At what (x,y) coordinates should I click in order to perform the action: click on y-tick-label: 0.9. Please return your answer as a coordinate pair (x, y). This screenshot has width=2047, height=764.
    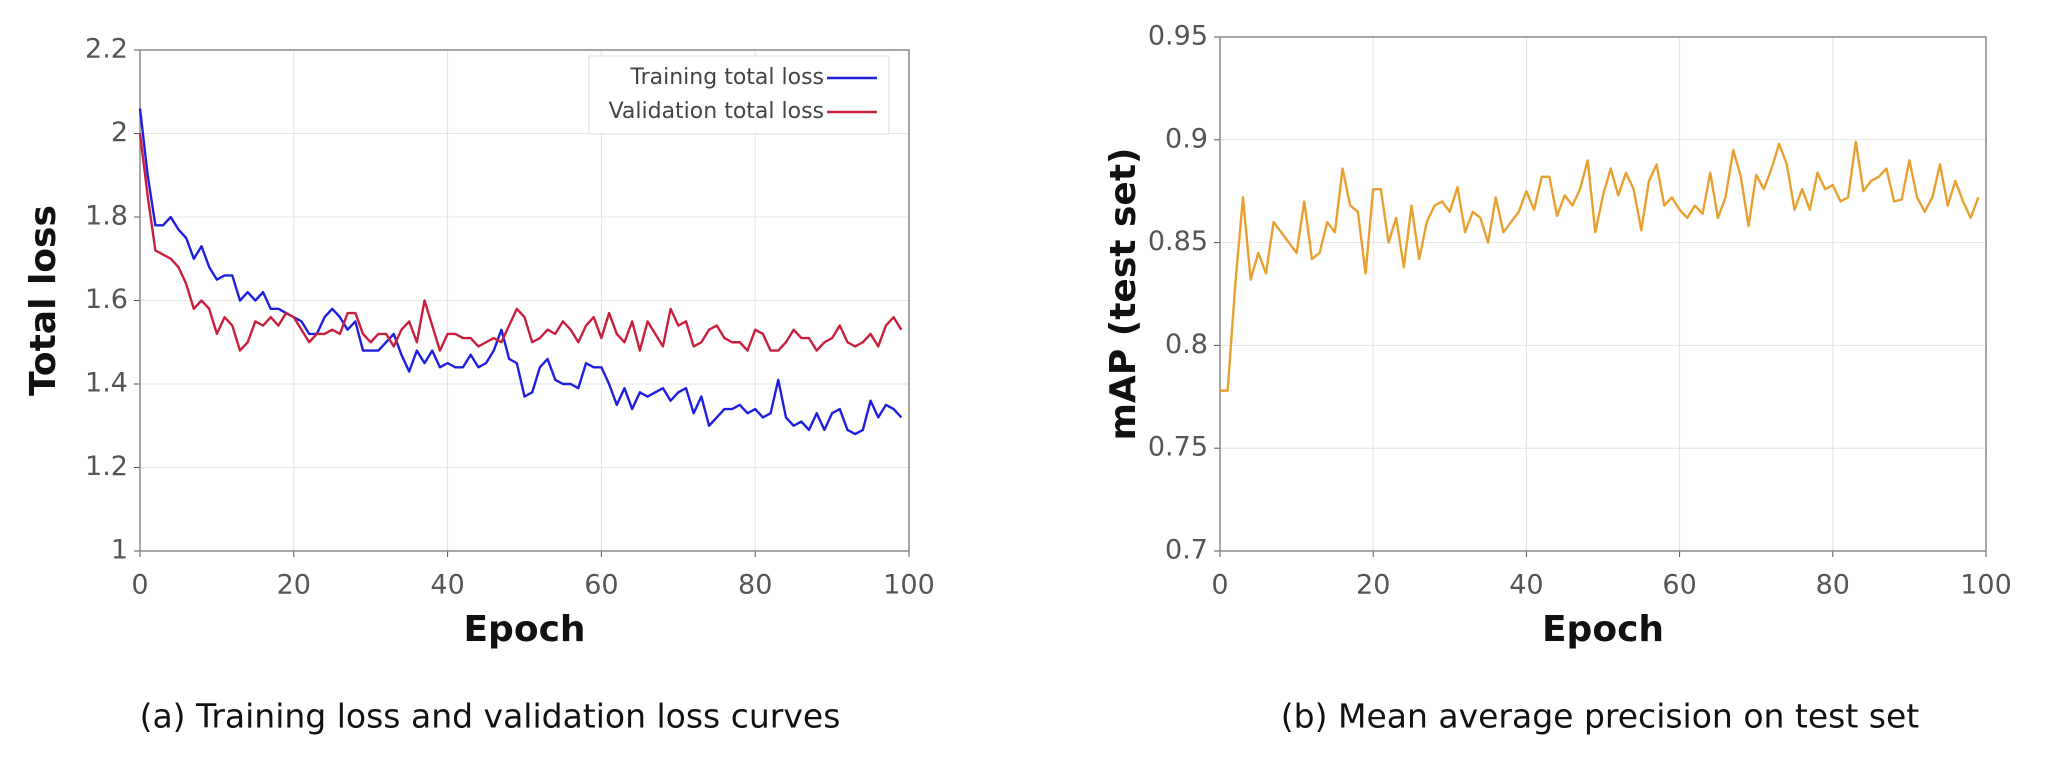
    Looking at the image, I should click on (1186, 138).